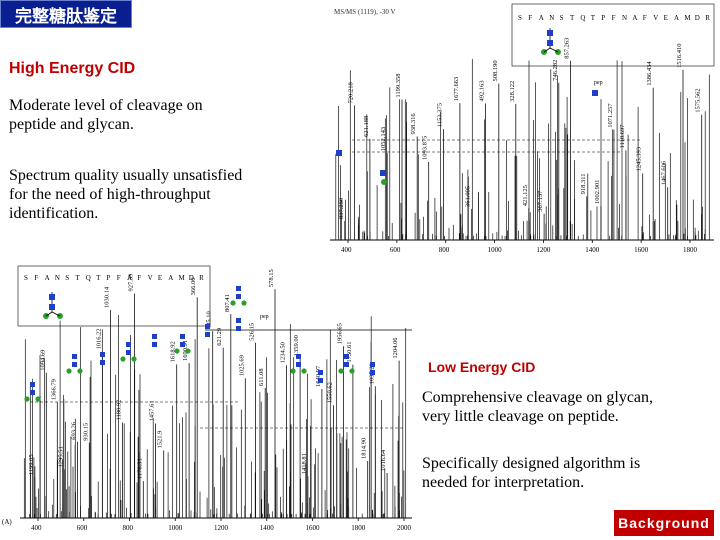  Describe the element at coordinates (666, 18) in the screenshot. I see `sequence-residue: E` at that location.